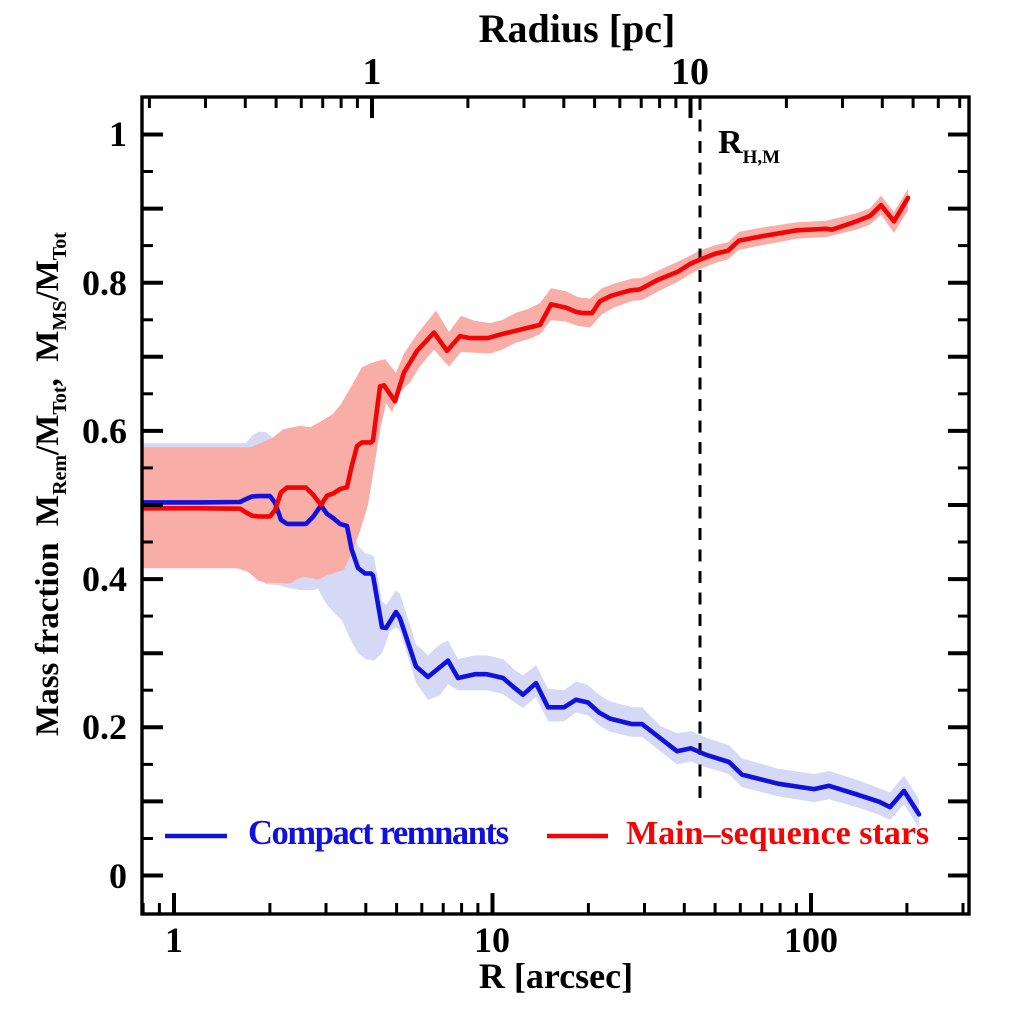 This screenshot has width=1024, height=1024. What do you see at coordinates (104, 431) in the screenshot?
I see `svg-text: 0.6` at bounding box center [104, 431].